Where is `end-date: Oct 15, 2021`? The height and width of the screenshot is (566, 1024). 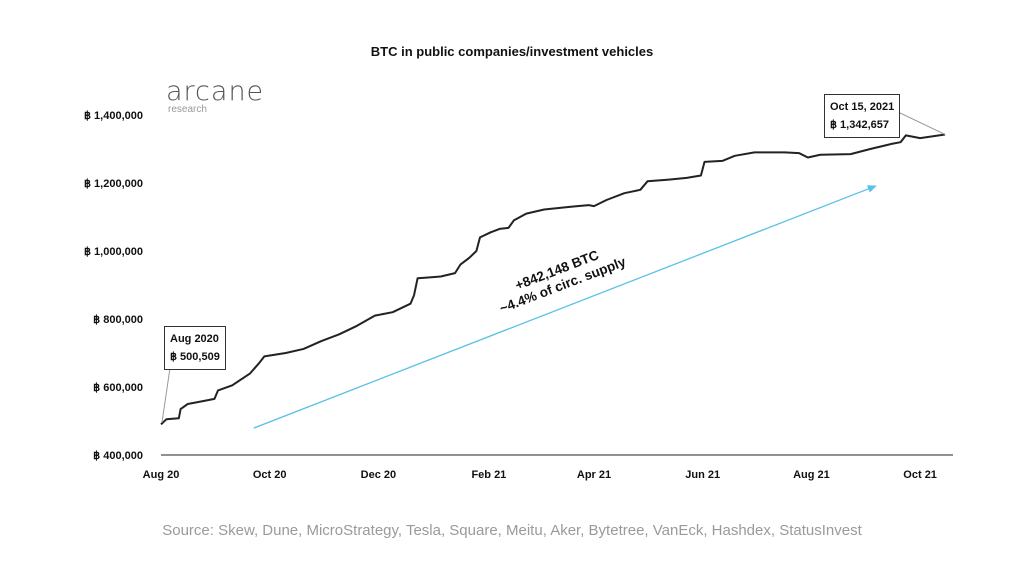
end-date: Oct 15, 2021 is located at coordinates (862, 107).